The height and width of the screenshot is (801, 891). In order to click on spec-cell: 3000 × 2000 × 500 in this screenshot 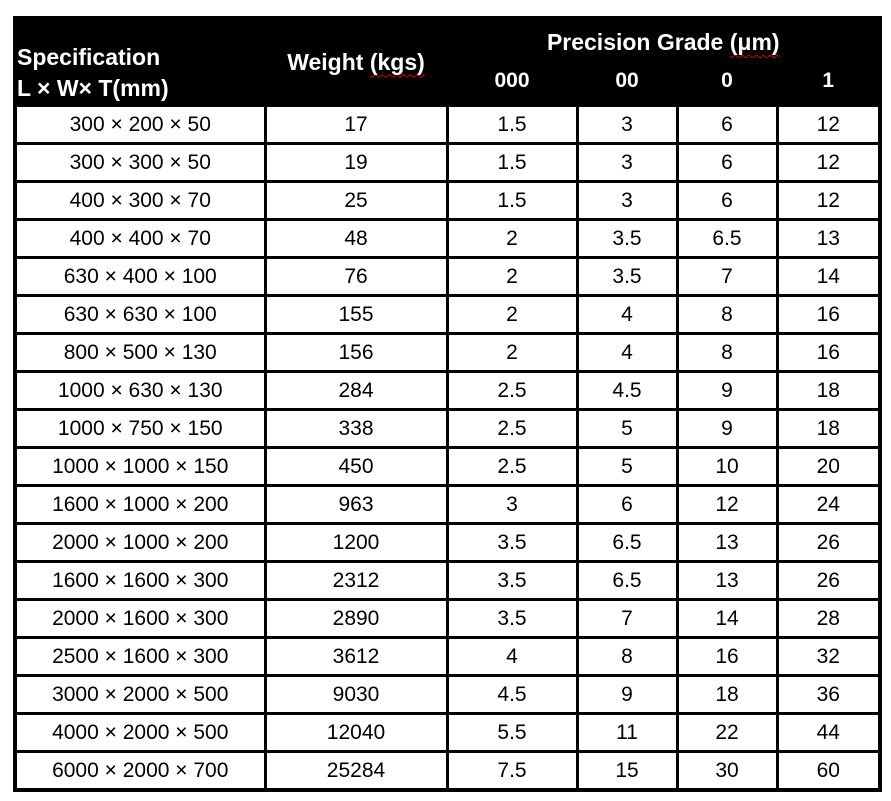, I will do `click(140, 694)`.